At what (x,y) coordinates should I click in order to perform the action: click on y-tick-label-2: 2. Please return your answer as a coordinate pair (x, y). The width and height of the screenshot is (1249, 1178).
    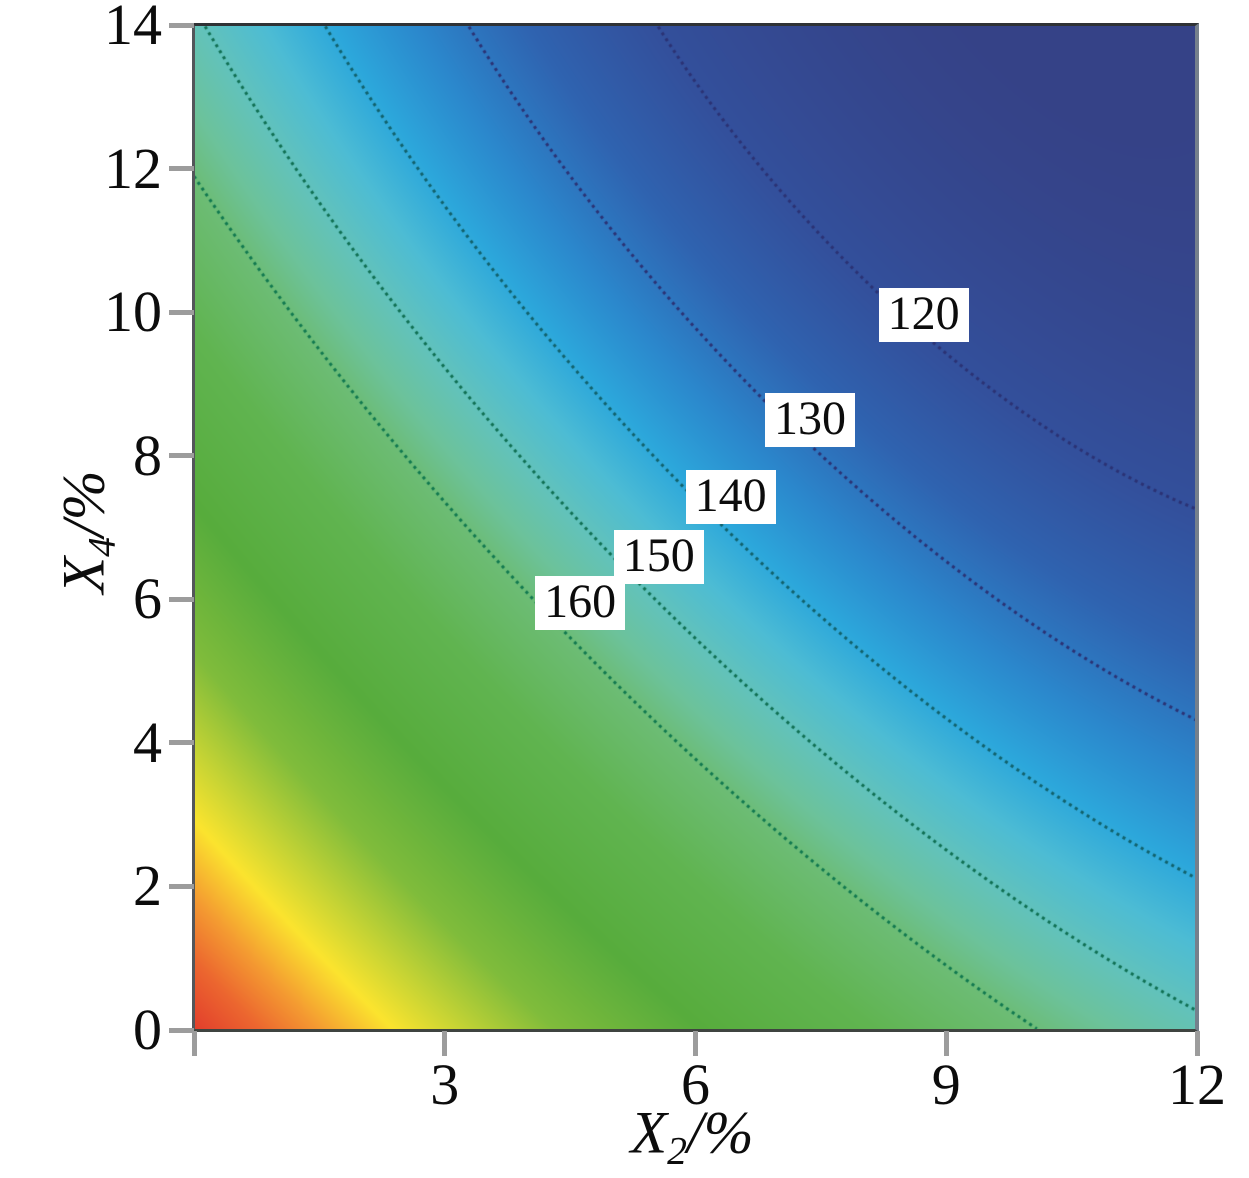
    Looking at the image, I should click on (147, 886).